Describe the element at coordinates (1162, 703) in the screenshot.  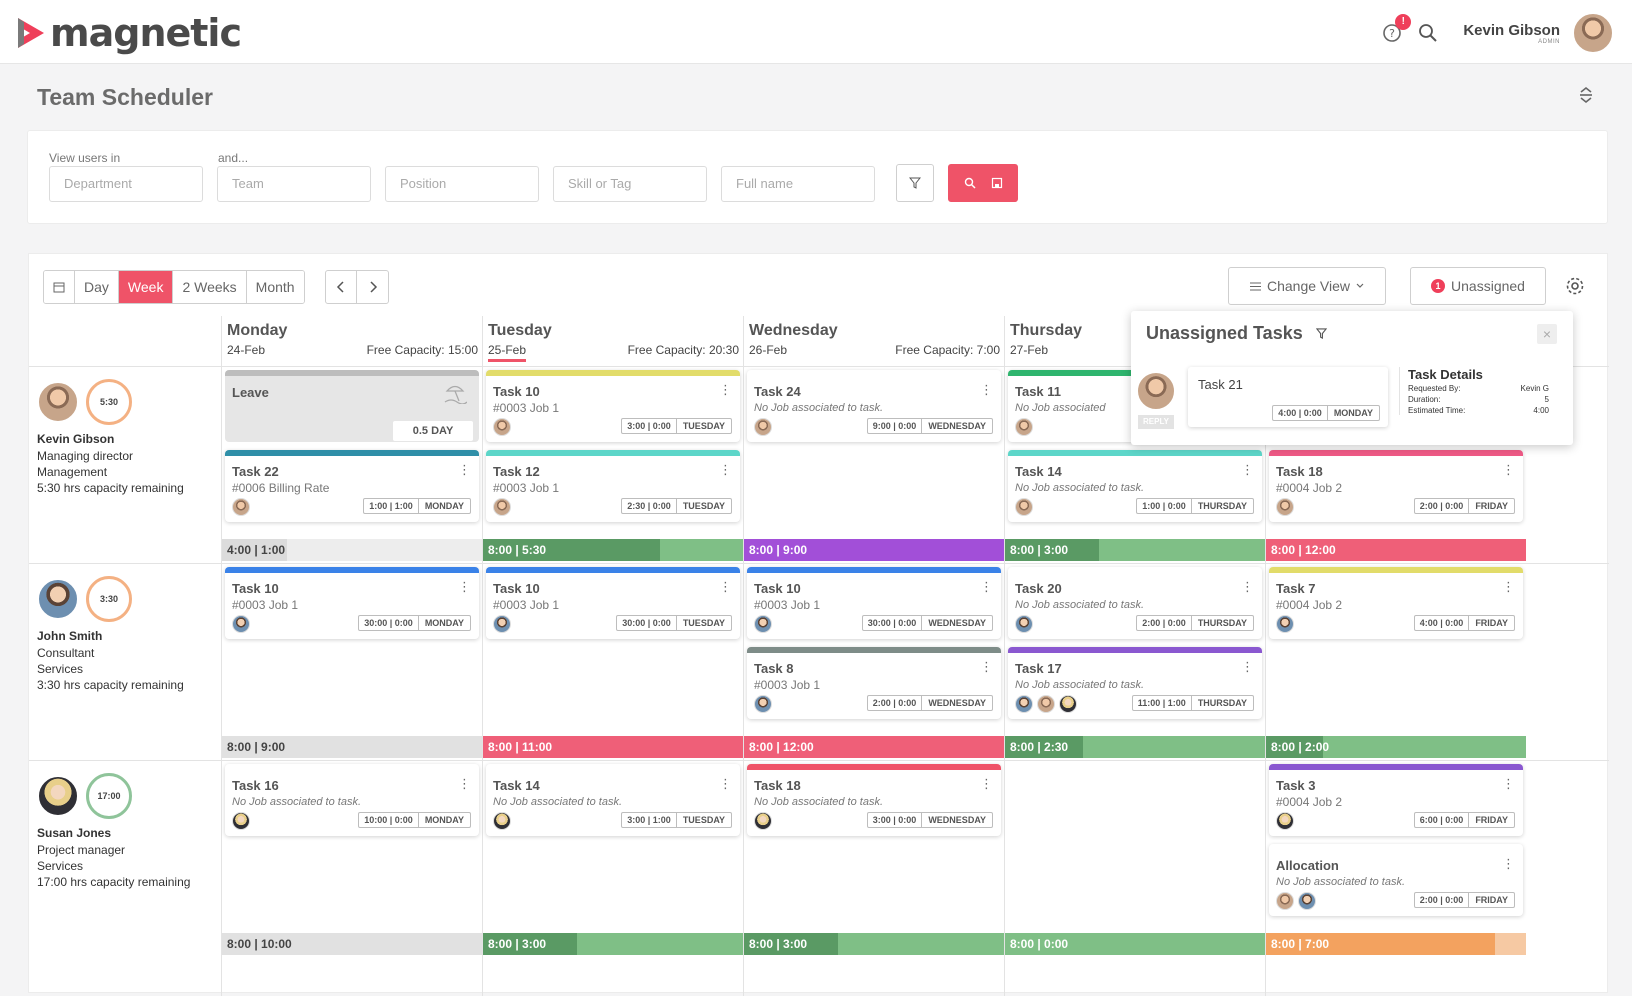
I see `task-hours: 11:00 | 1:00` at that location.